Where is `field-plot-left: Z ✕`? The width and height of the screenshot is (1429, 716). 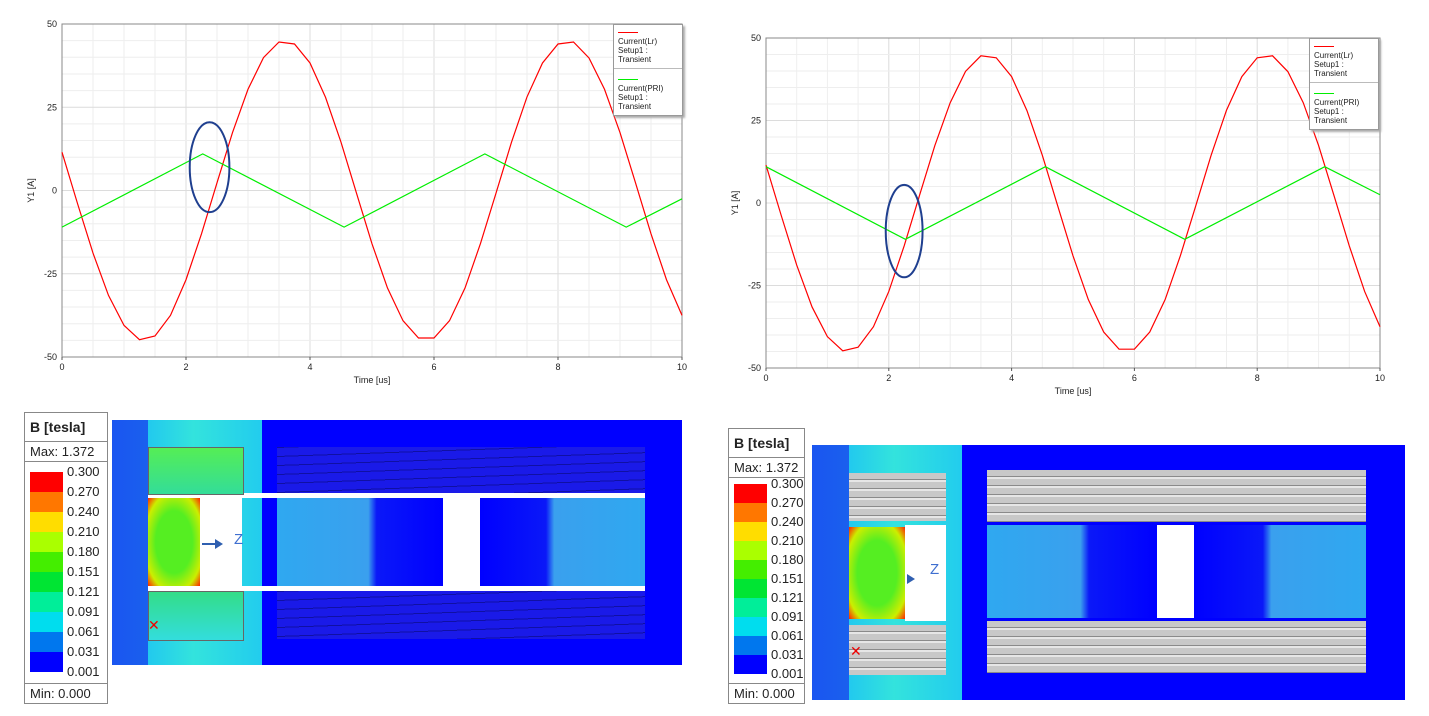 field-plot-left: Z ✕ is located at coordinates (397, 542).